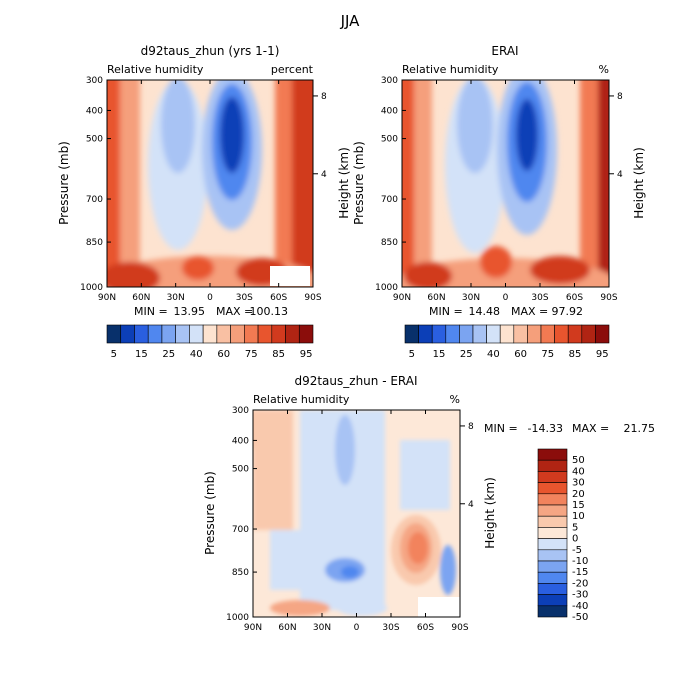  Describe the element at coordinates (446, 311) in the screenshot. I see `panel-erai-min-label: MIN =` at that location.